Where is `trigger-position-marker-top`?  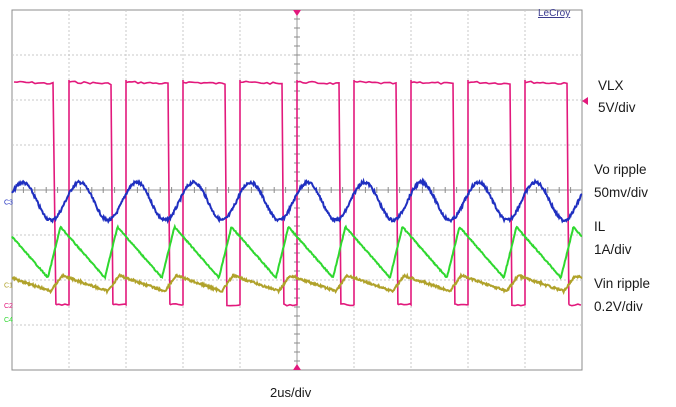
trigger-position-marker-top is located at coordinates (297, 13).